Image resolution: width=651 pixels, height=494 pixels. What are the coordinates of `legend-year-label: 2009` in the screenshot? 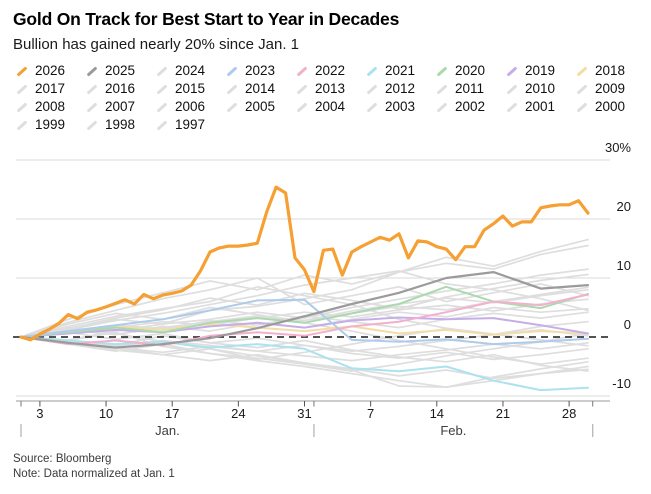 It's located at (610, 88).